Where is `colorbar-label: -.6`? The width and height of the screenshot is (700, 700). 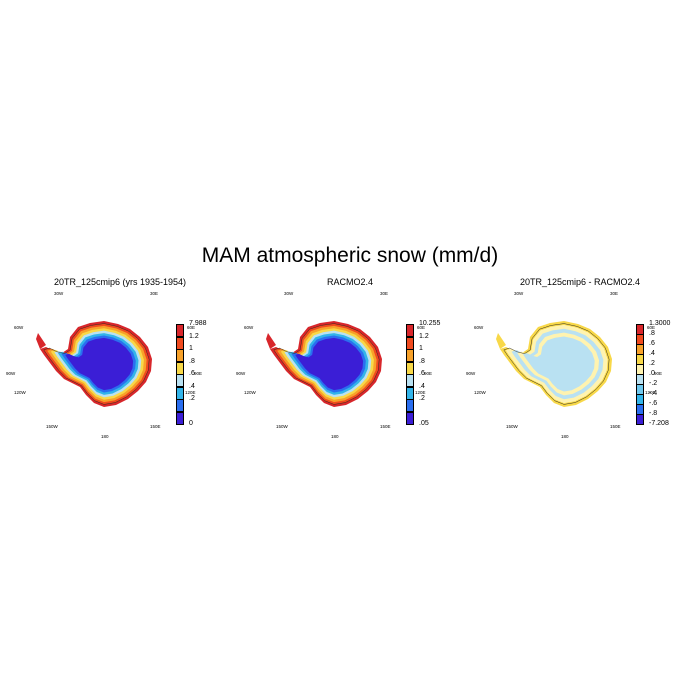
colorbar-label: -.6 is located at coordinates (653, 403).